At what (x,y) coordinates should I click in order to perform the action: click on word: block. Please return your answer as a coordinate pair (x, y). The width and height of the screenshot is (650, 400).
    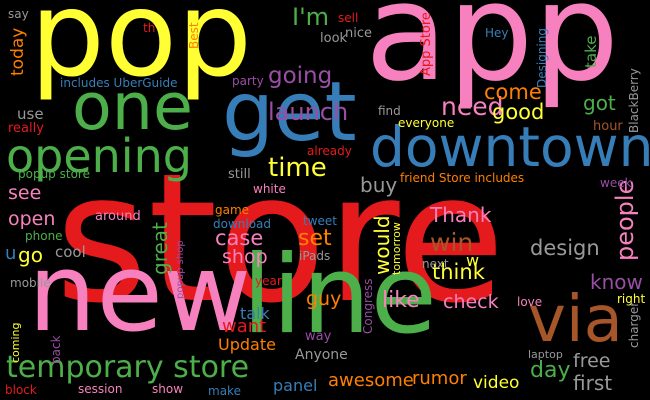
    Looking at the image, I should click on (21, 390).